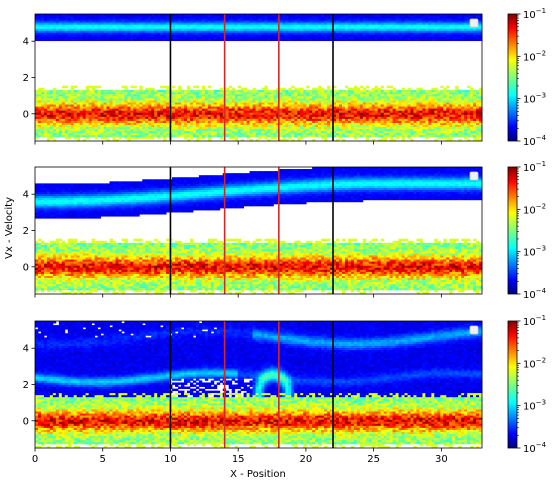 Image resolution: width=554 pixels, height=486 pixels. Describe the element at coordinates (103, 459) in the screenshot. I see `x-tick-label-bottom-1: 5` at that location.